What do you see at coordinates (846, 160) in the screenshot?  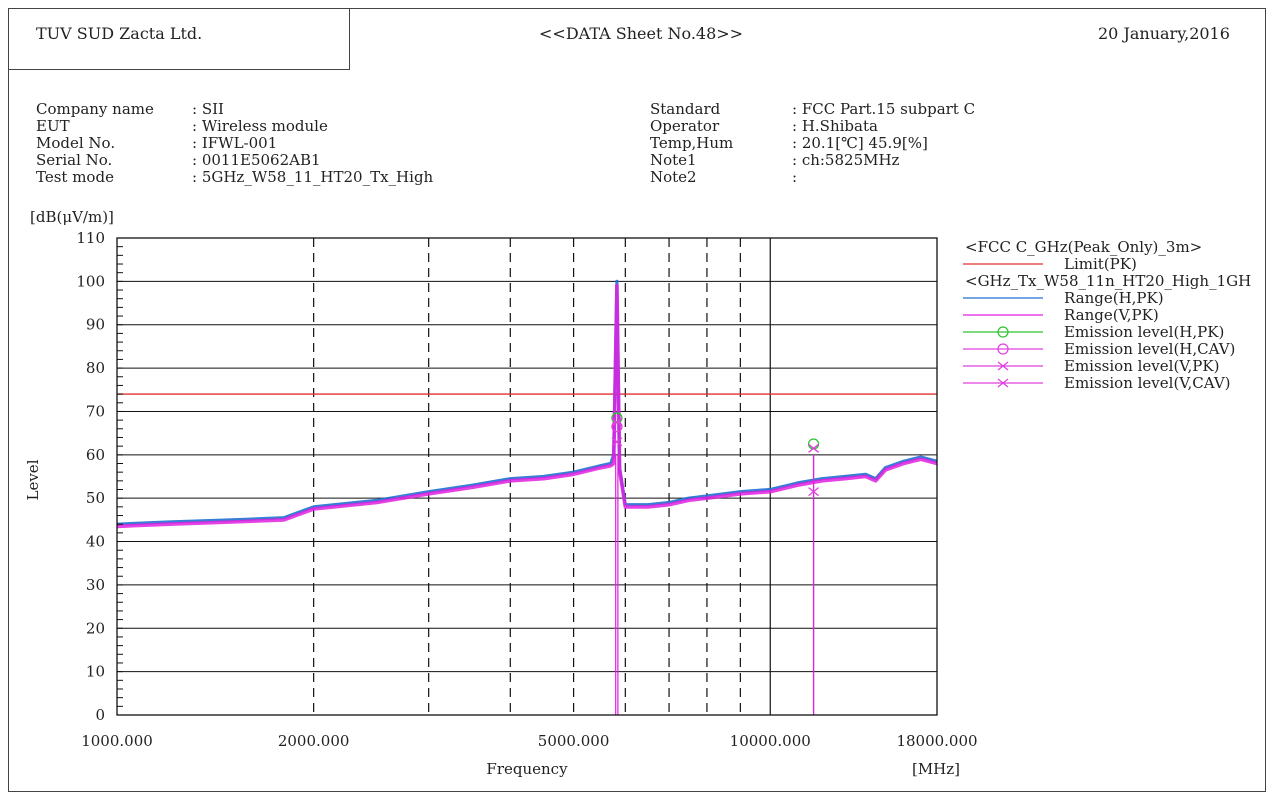 I see `info-value: : ch:5825MHz` at bounding box center [846, 160].